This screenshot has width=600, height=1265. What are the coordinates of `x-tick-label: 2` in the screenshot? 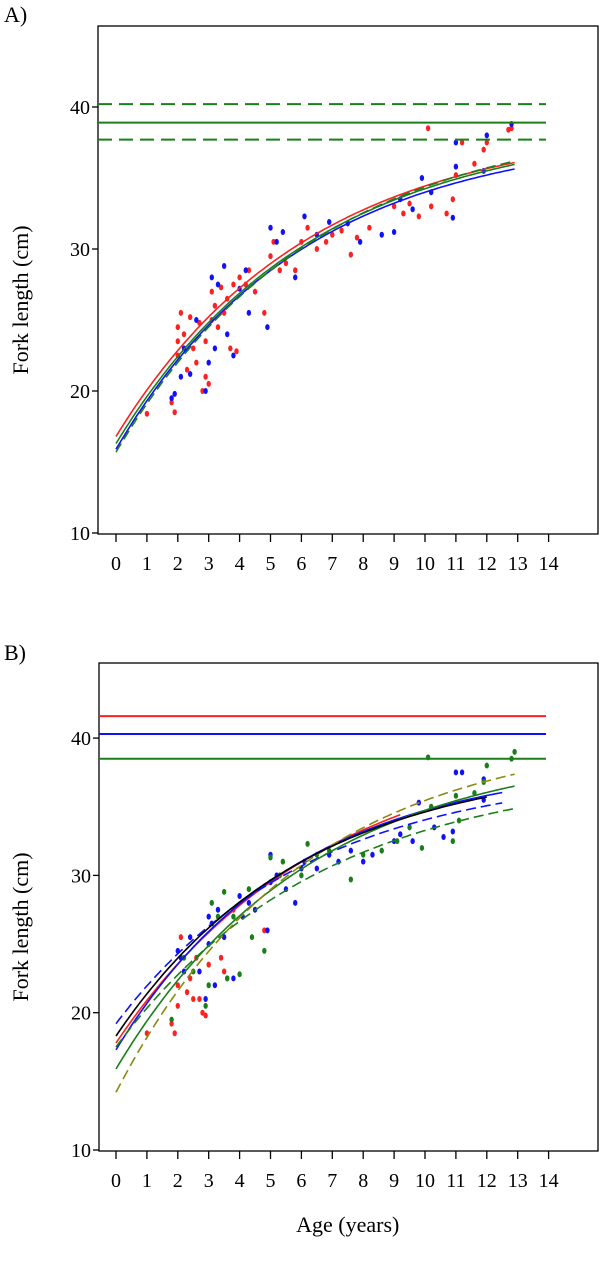 It's located at (178, 564).